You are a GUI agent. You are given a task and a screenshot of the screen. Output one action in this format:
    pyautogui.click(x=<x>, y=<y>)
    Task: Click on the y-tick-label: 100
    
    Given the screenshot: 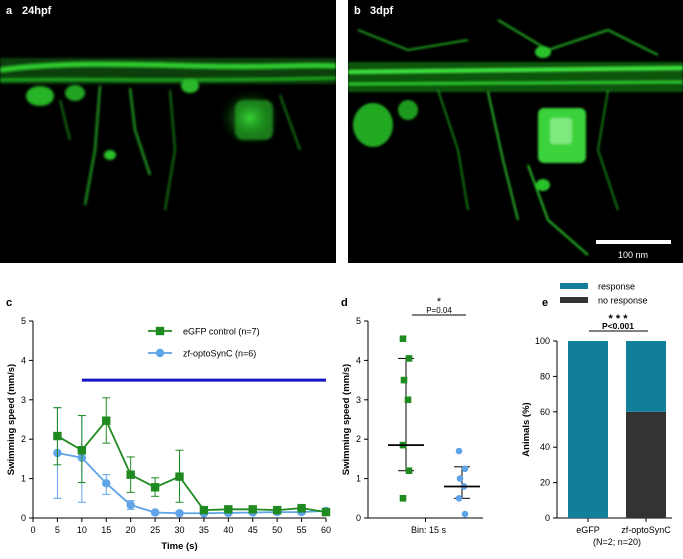 What is the action you would take?
    pyautogui.click(x=542, y=341)
    